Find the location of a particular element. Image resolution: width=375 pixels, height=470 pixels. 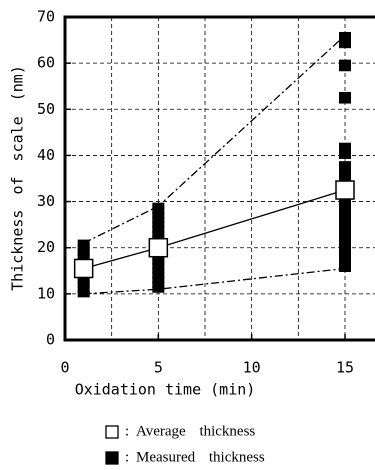

y-tick-label: 50 is located at coordinates (46, 109).